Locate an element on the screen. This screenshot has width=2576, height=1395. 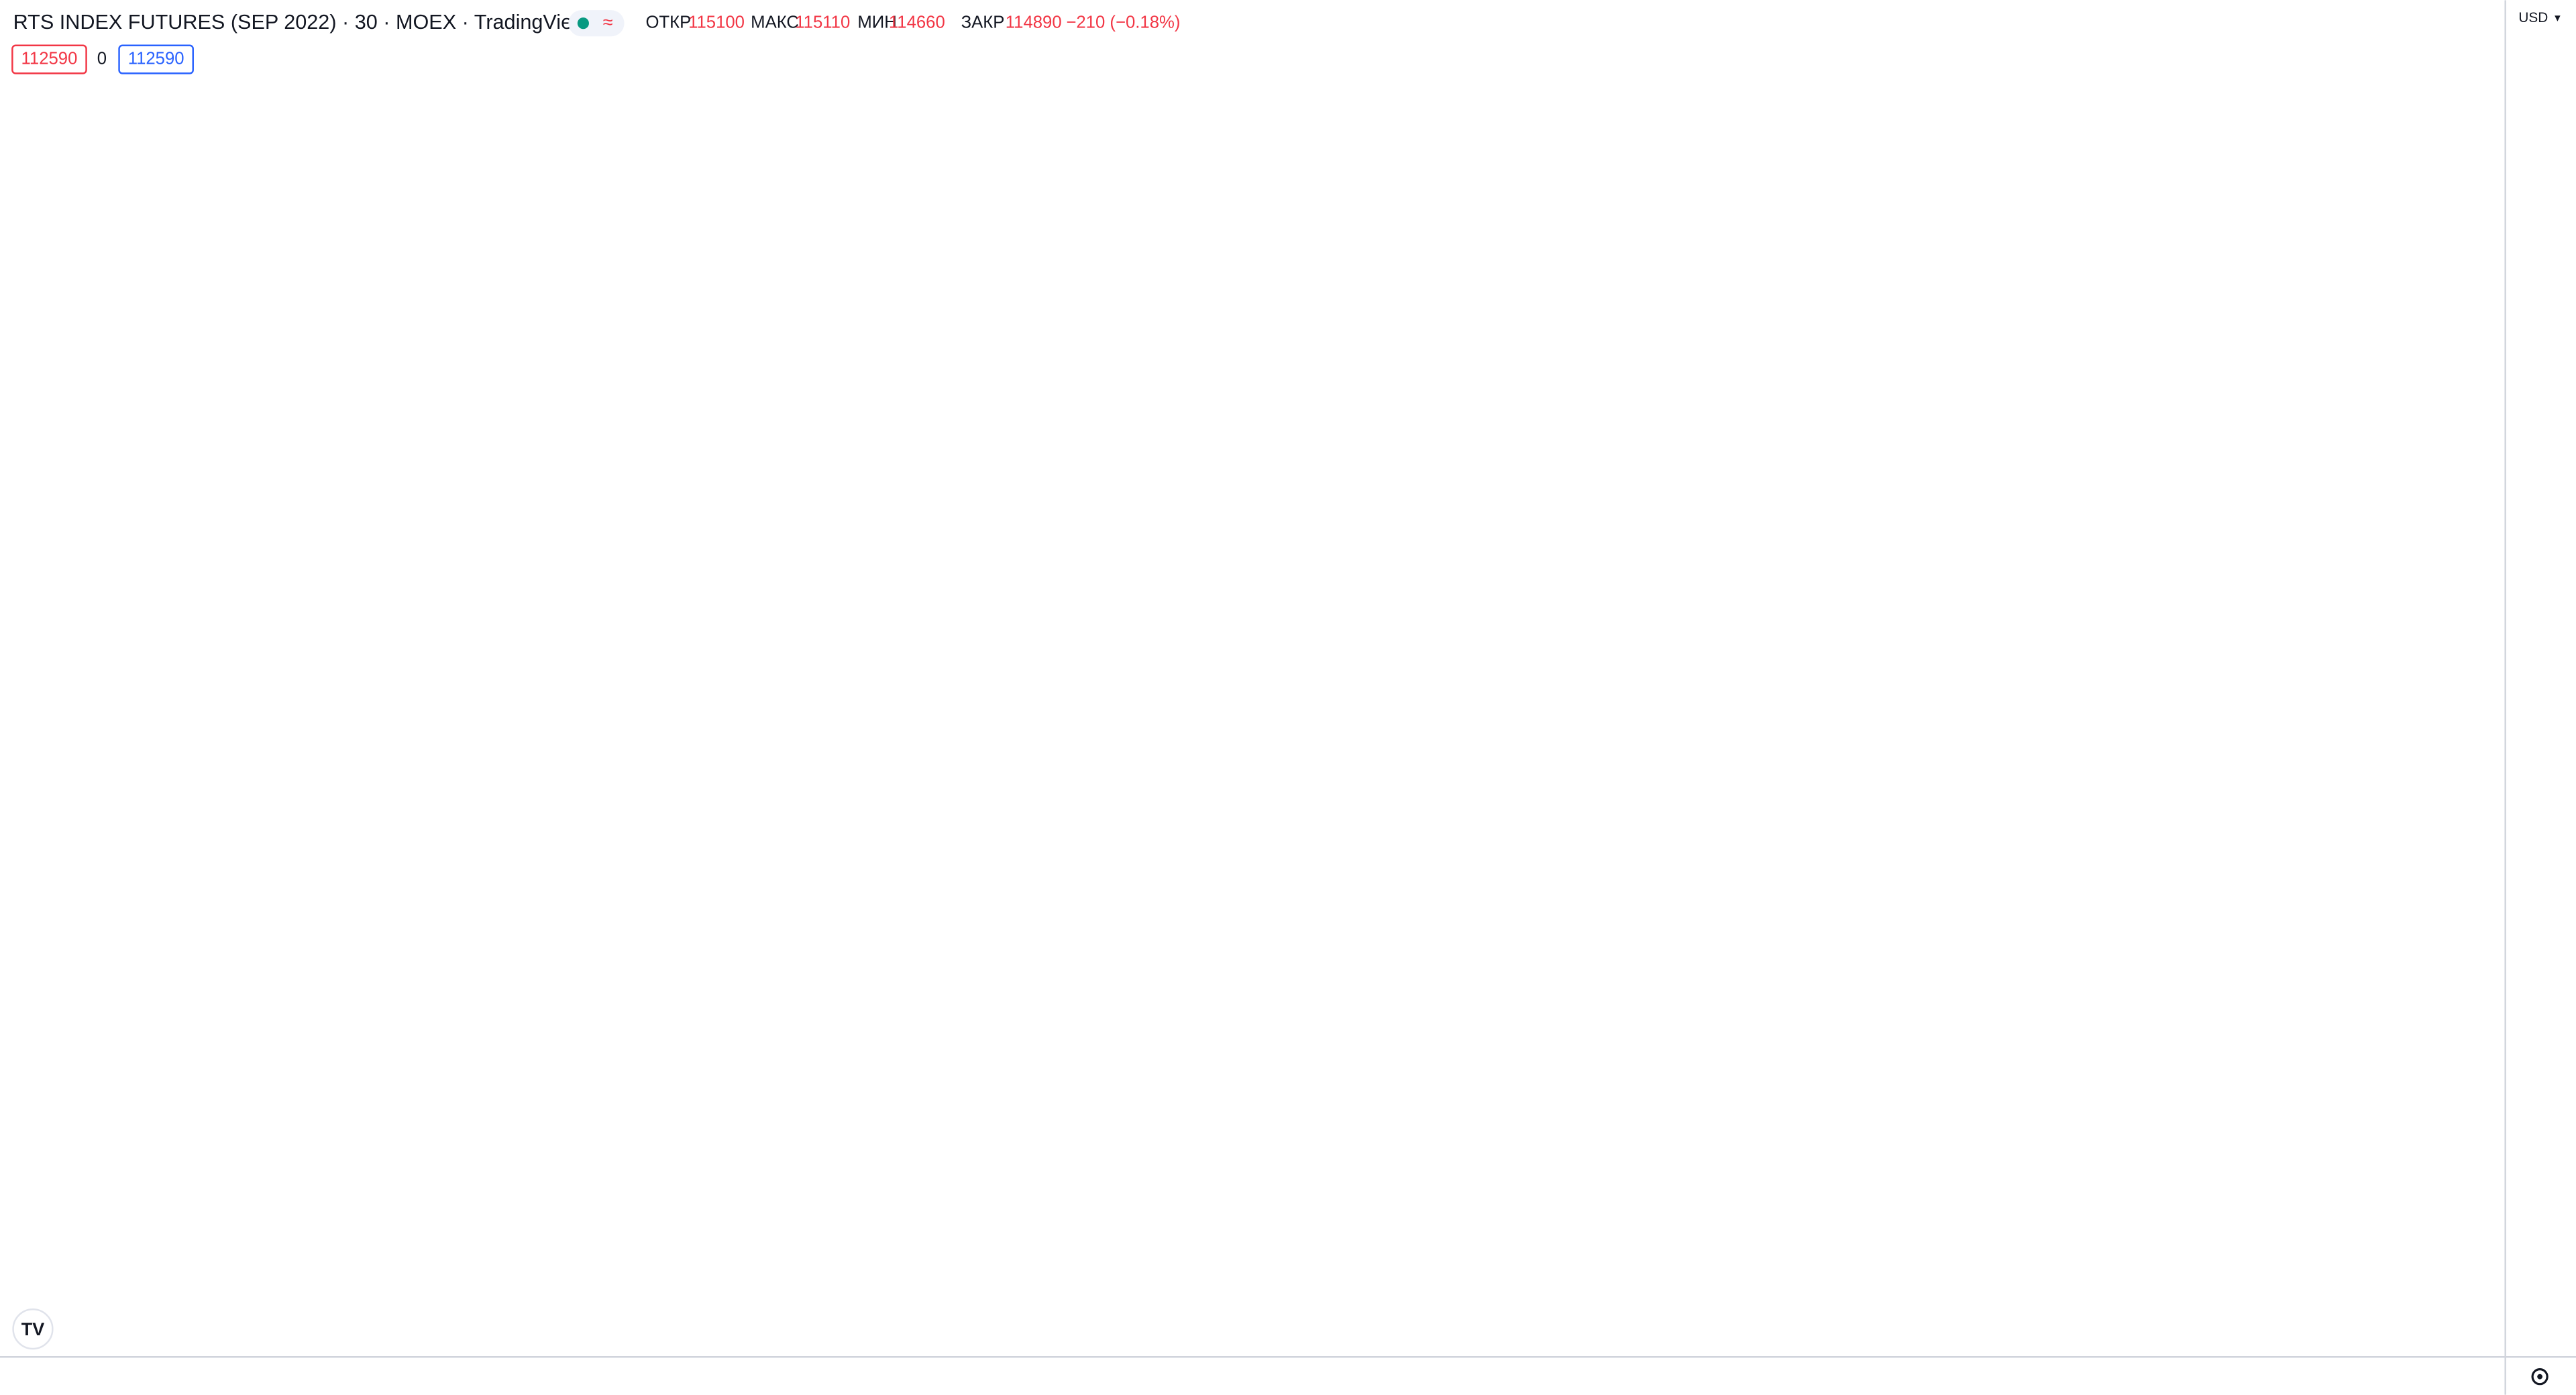
open-label: ОТКР is located at coordinates (668, 22).